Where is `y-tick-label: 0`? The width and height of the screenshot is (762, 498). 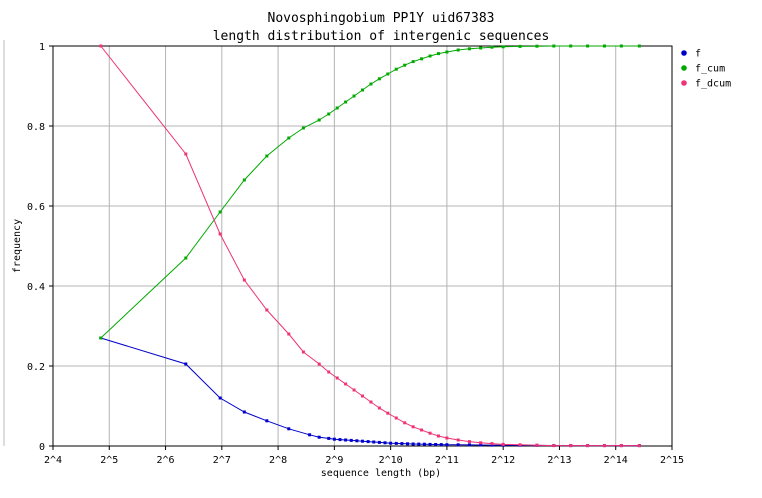
y-tick-label: 0 is located at coordinates (42, 447).